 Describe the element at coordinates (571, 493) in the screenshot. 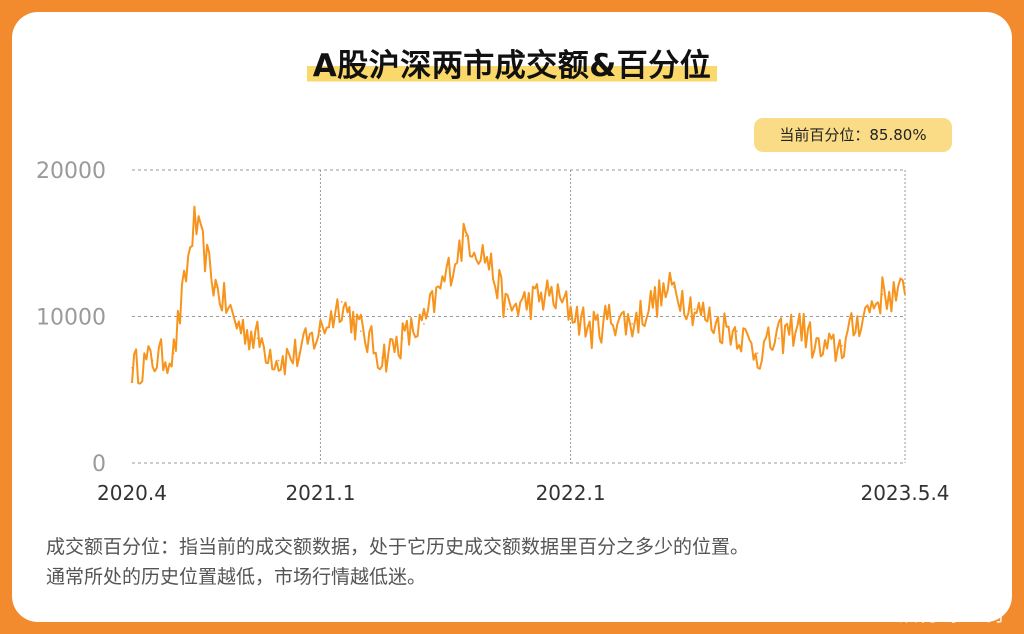

I see `x-tick-label: 2022.1` at that location.